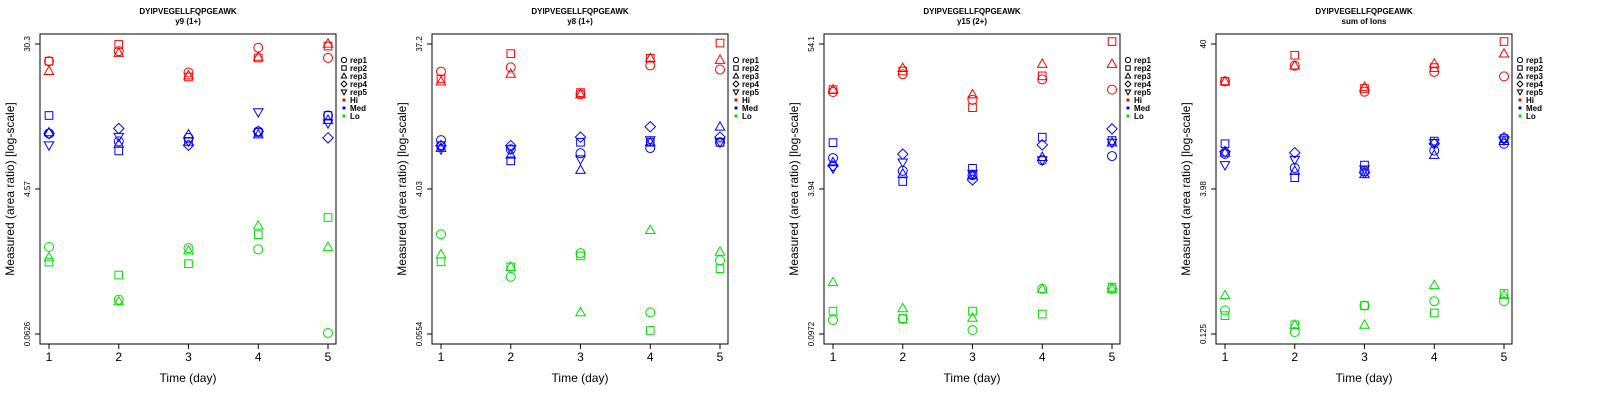 The width and height of the screenshot is (1600, 400). Describe the element at coordinates (1520, 75) in the screenshot. I see `legend-marker-rep3` at that location.